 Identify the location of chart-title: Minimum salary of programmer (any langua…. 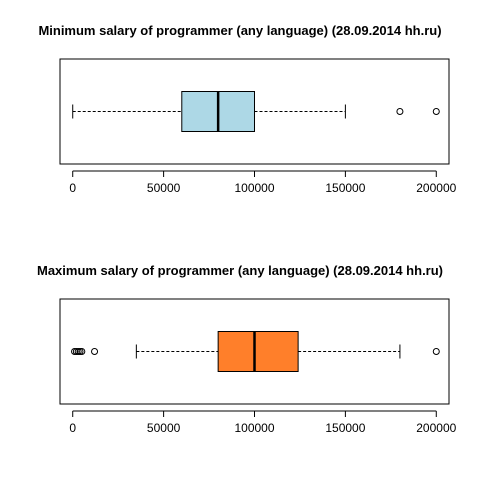
(240, 30).